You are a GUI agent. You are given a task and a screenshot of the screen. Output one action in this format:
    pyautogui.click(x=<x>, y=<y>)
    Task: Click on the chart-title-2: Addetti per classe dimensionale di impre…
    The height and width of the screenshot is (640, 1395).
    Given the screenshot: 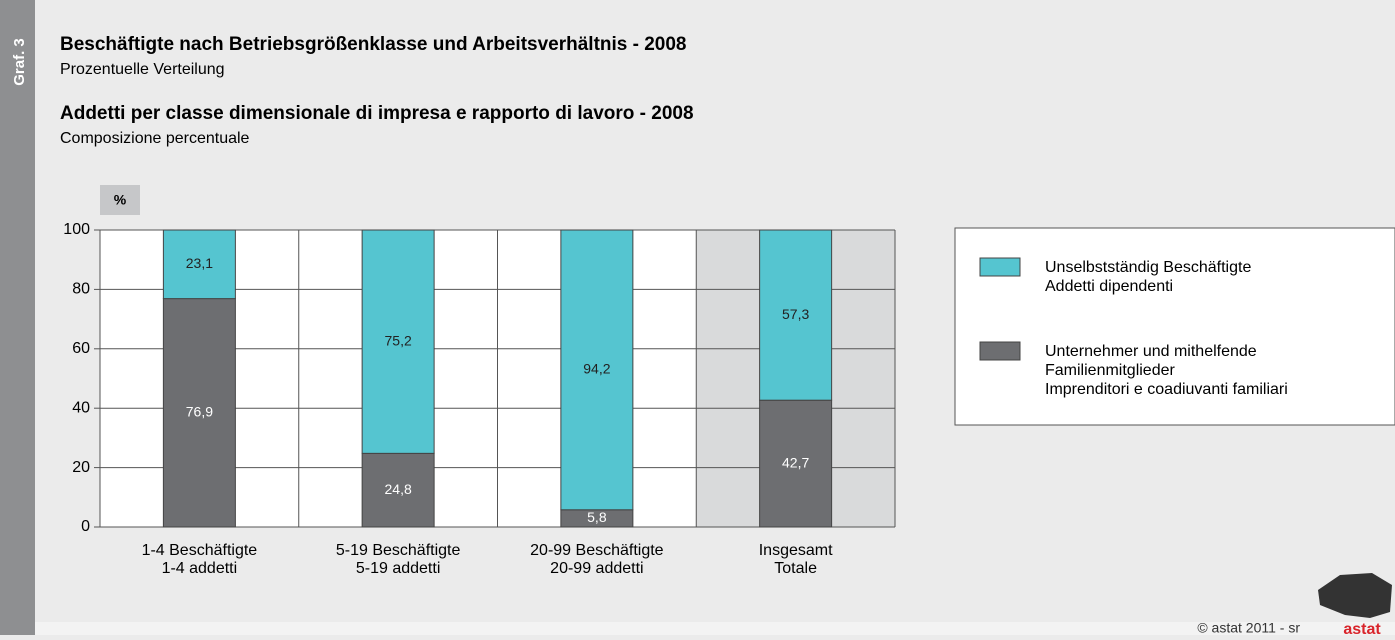 What is the action you would take?
    pyautogui.click(x=377, y=113)
    